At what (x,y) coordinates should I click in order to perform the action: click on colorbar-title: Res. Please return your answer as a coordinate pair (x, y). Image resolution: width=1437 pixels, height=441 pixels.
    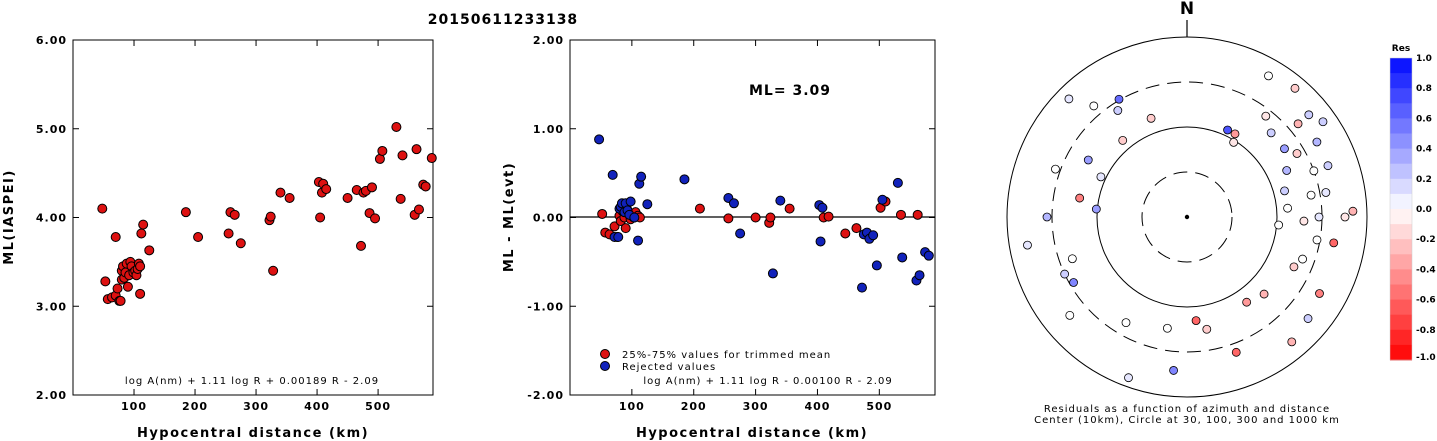
    Looking at the image, I should click on (1401, 49).